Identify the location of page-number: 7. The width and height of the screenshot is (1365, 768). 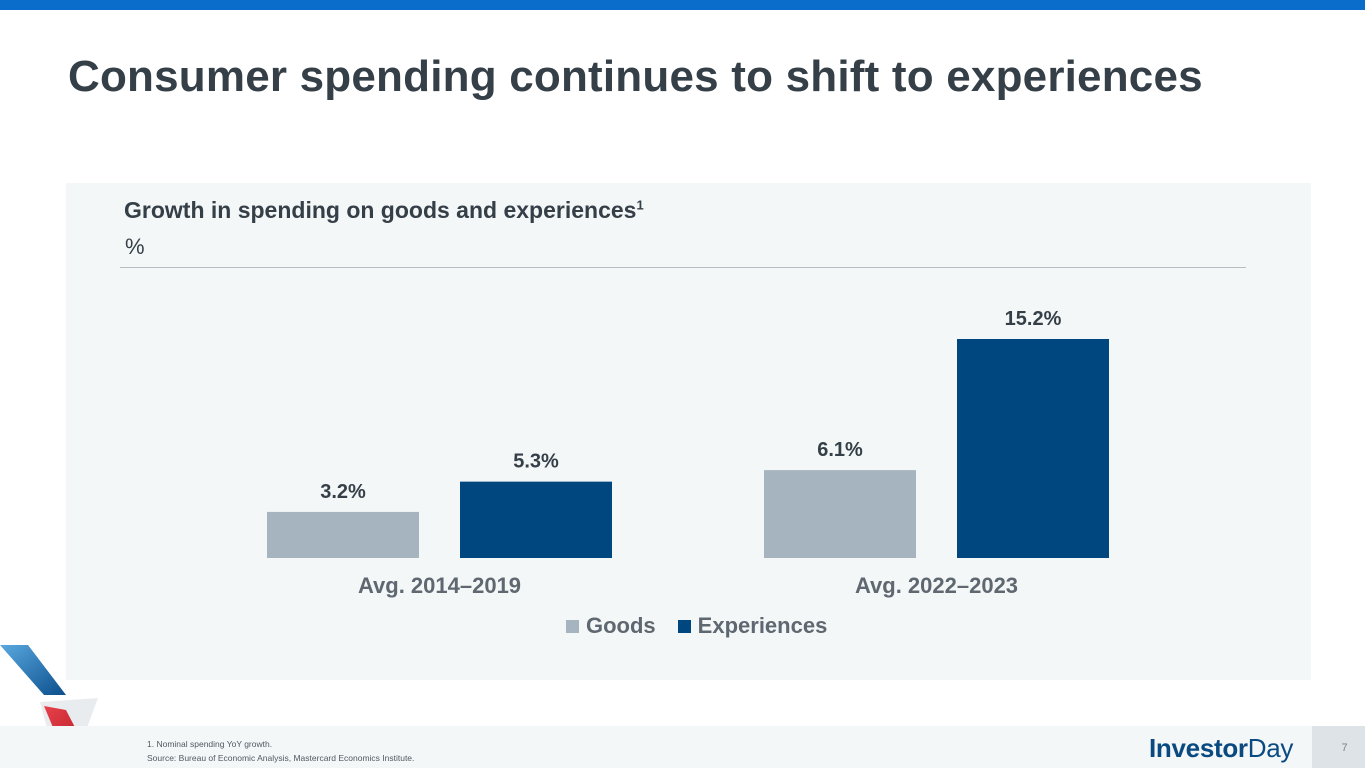
(1344, 748).